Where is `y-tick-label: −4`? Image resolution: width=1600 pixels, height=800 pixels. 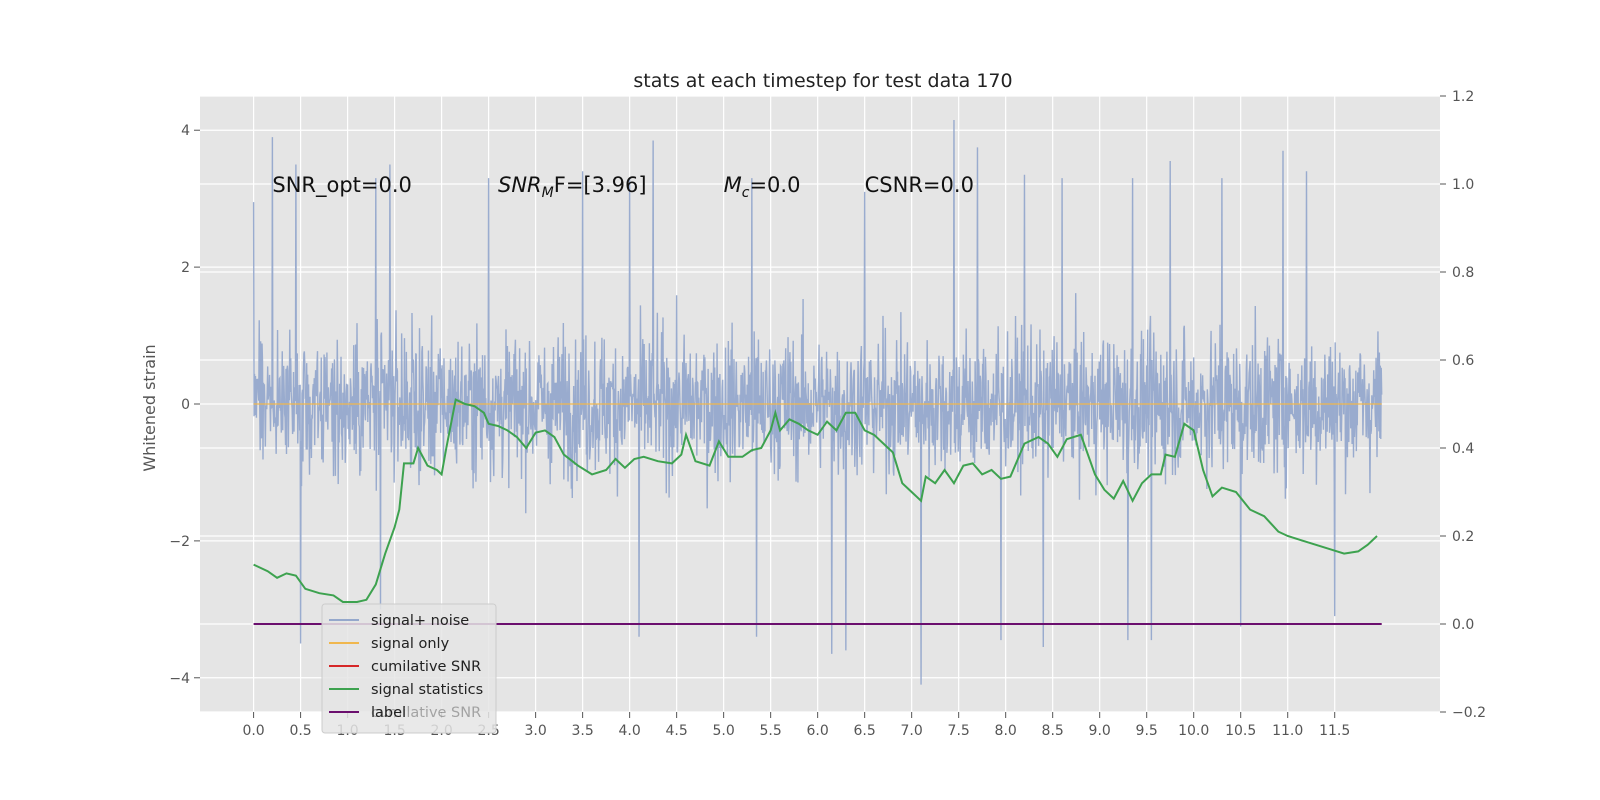
y-tick-label: −4 is located at coordinates (179, 679).